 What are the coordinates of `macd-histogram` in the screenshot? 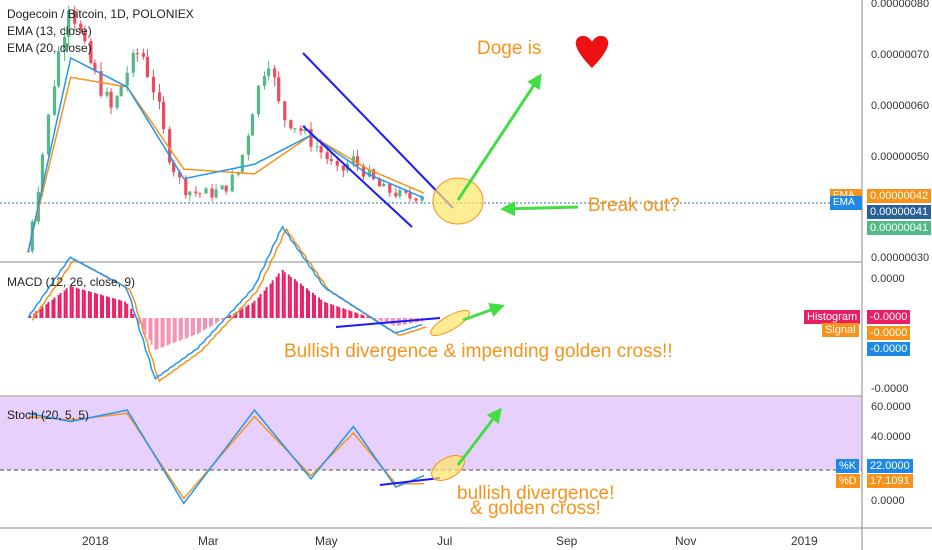 It's located at (226, 310).